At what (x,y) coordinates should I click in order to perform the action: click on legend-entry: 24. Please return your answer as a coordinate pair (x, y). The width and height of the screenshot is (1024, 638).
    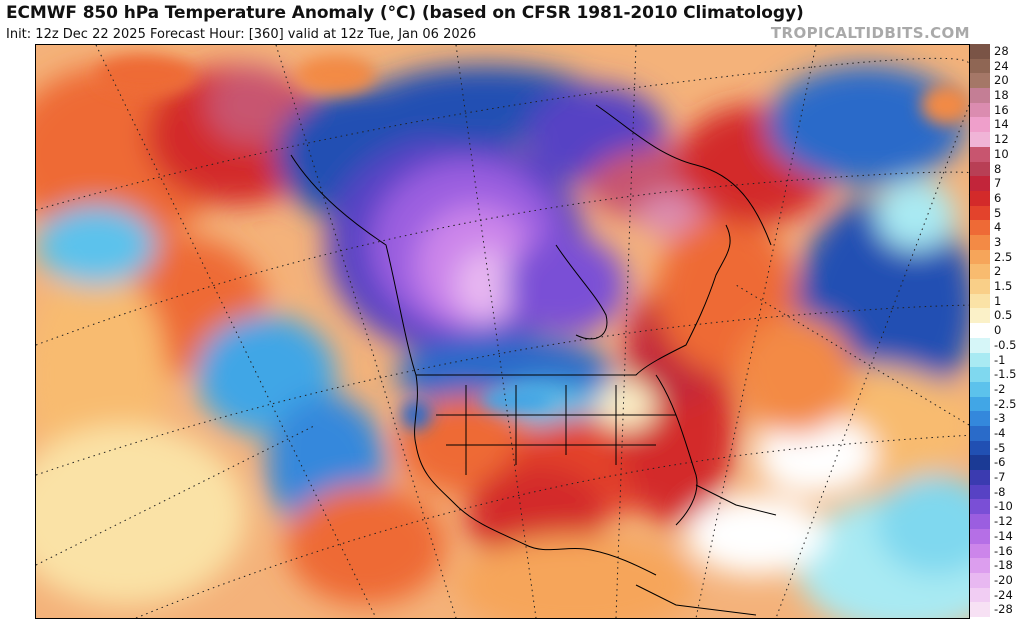
    Looking at the image, I should click on (997, 66).